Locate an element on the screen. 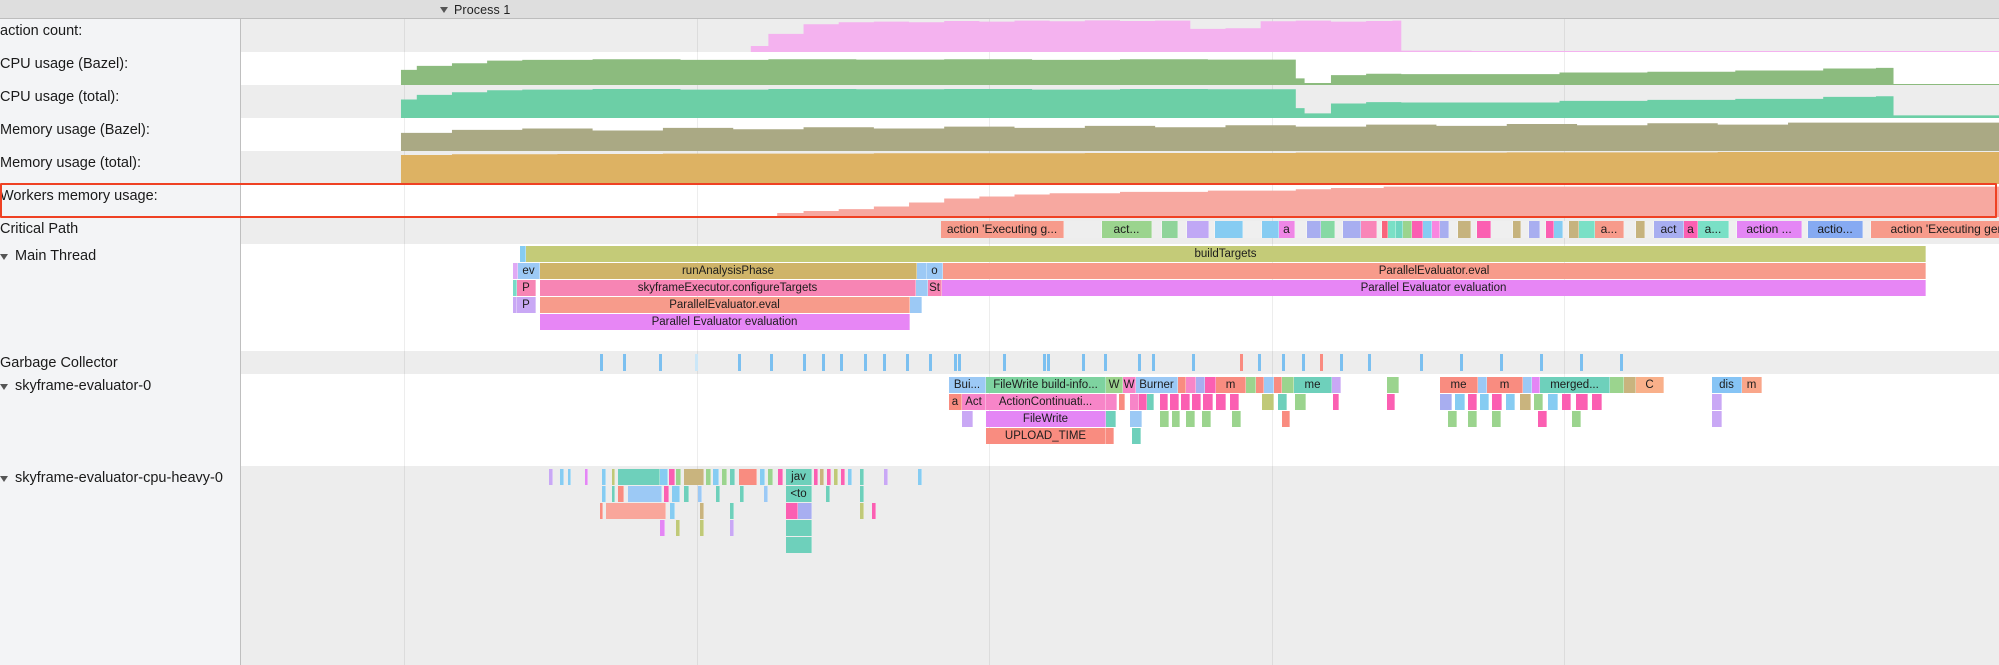  track-row-memory-usage-bazel: Memory usage (Bazel): is located at coordinates (999, 134).